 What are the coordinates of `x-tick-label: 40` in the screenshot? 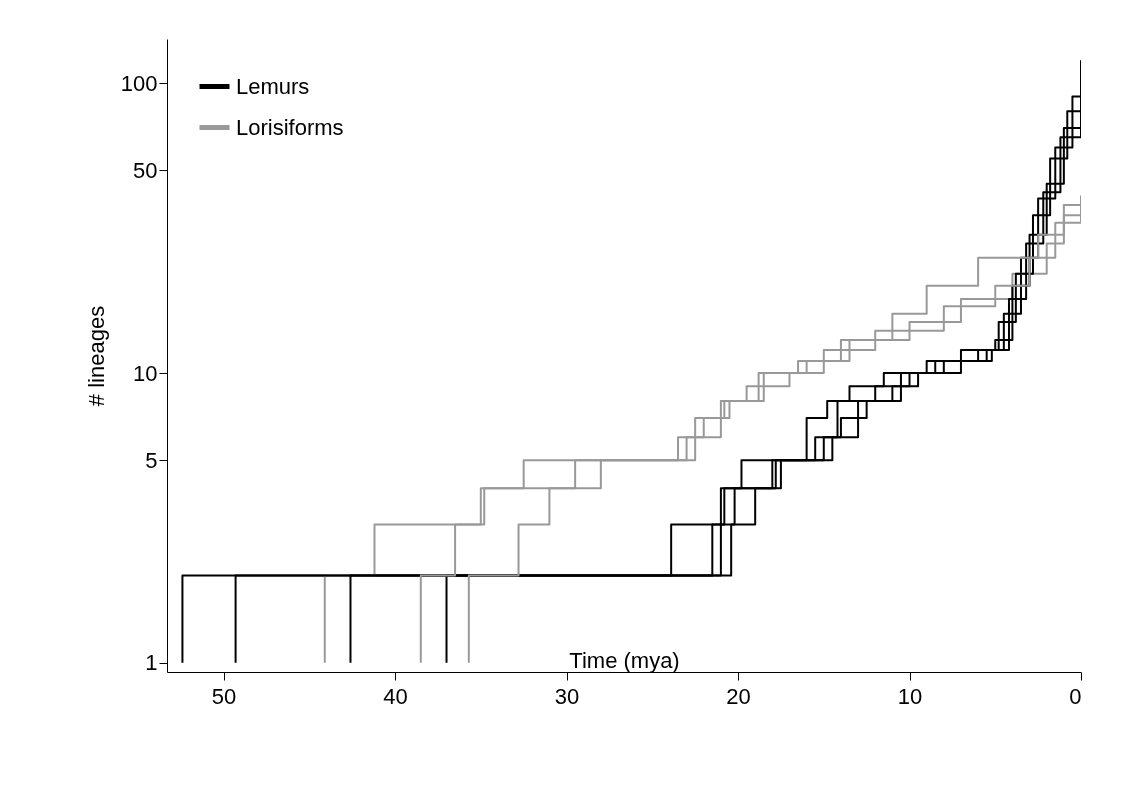 It's located at (395, 696).